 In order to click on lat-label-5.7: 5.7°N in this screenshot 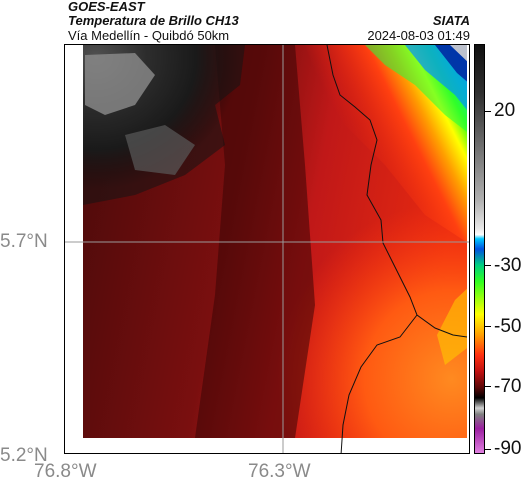, I will do `click(24, 241)`.